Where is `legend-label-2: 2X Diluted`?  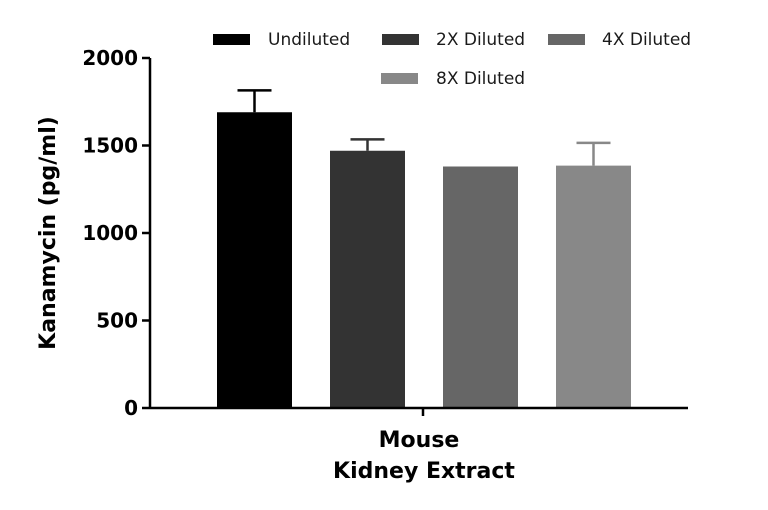 legend-label-2: 2X Diluted is located at coordinates (480, 40).